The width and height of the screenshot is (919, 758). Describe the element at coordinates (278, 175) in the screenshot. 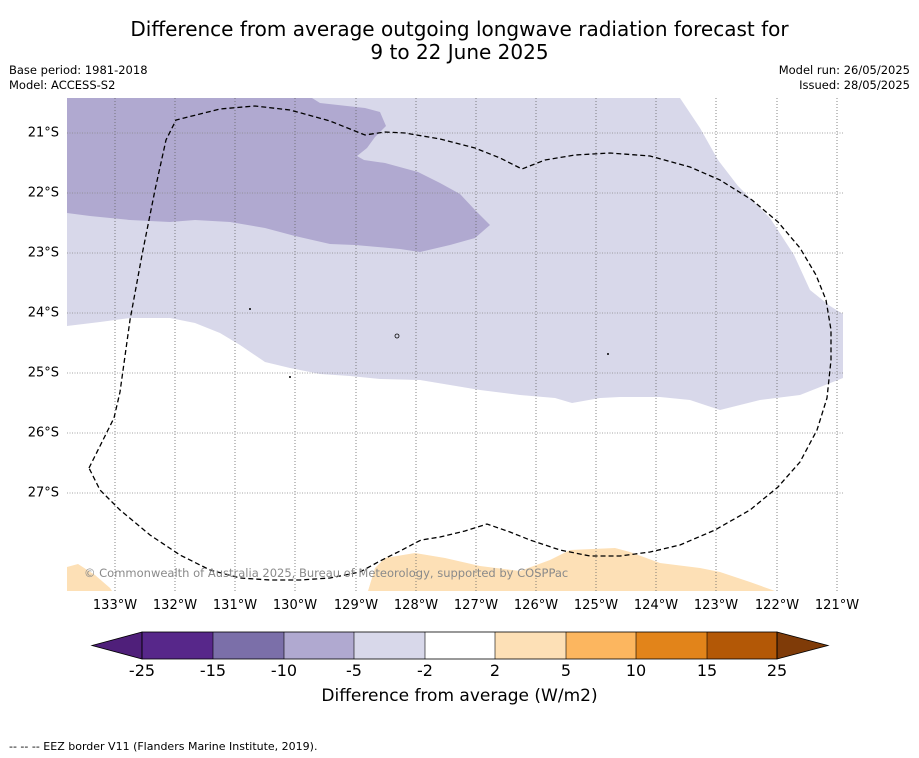

I see `anomaly-region-medium-purple` at that location.